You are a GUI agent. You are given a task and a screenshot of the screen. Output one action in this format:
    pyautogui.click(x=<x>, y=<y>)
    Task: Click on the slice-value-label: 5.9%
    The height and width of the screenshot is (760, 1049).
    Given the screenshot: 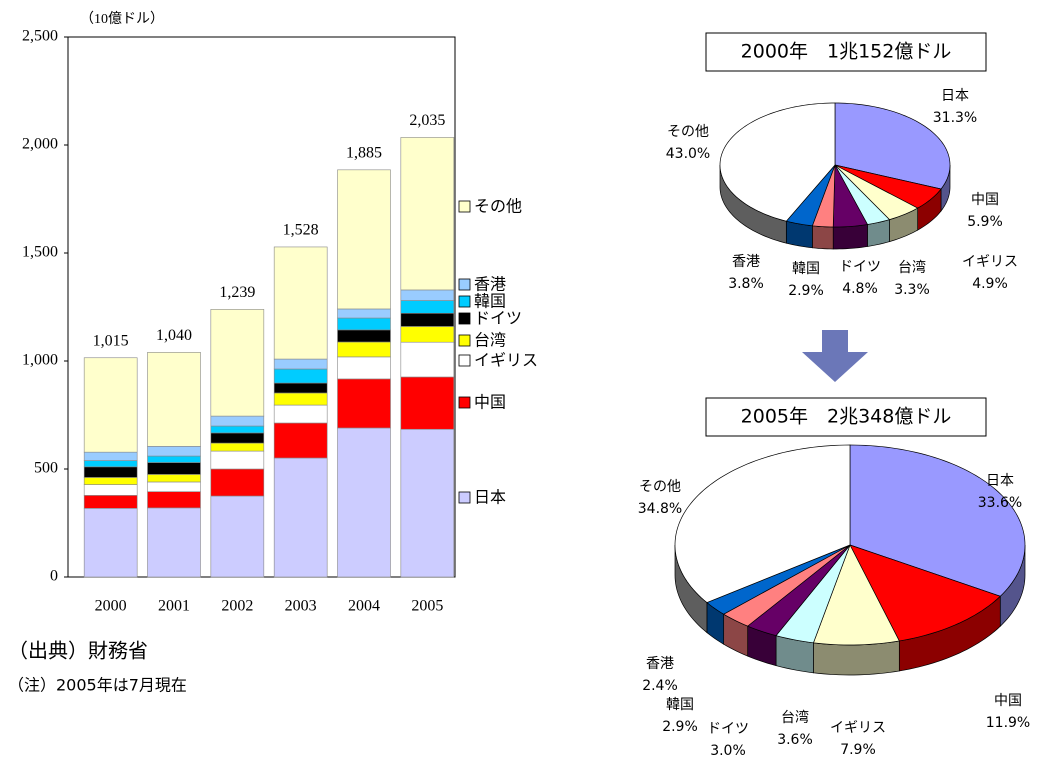 What is the action you would take?
    pyautogui.click(x=985, y=222)
    